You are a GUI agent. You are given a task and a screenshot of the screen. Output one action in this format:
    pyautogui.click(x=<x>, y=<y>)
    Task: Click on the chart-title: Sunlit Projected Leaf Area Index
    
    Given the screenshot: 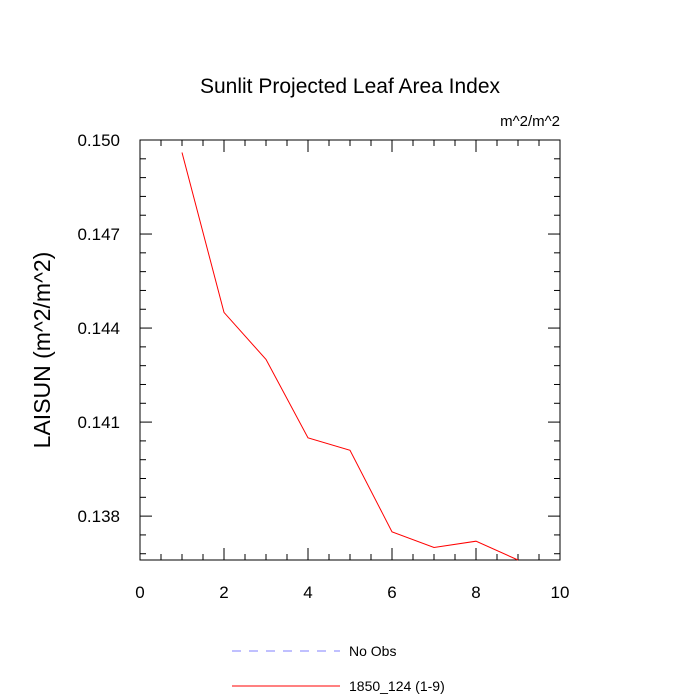 What is the action you would take?
    pyautogui.click(x=350, y=86)
    